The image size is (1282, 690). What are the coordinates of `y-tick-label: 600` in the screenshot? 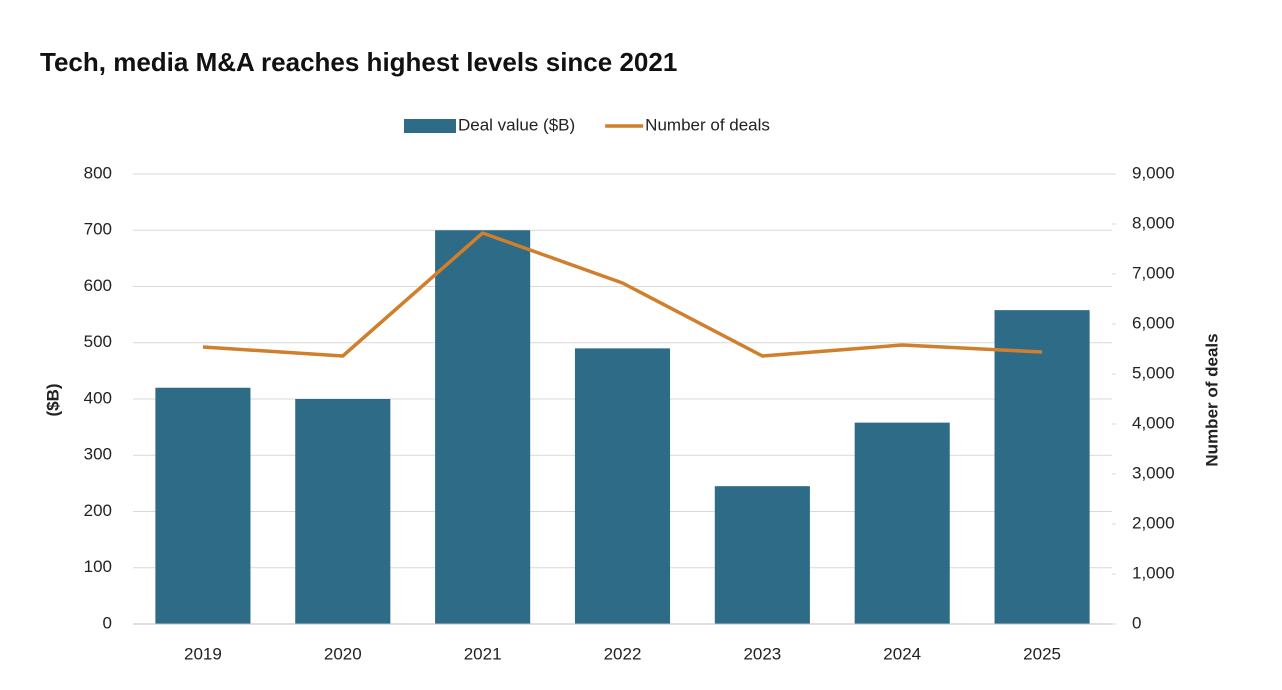 It's located at (98, 285).